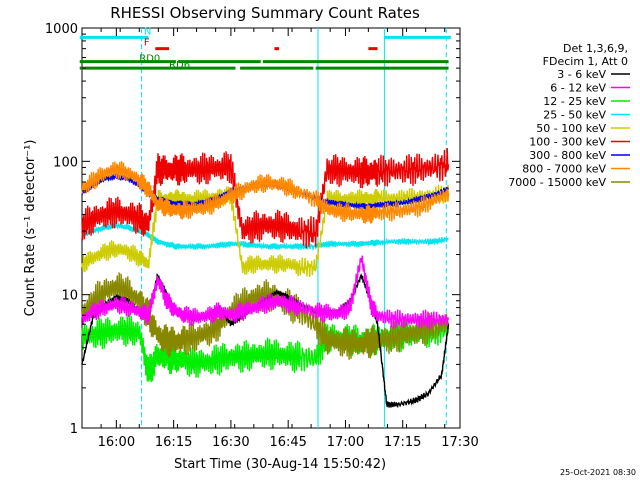 The image size is (640, 480). Describe the element at coordinates (567, 155) in the screenshot. I see `legend-entry-6: 300 - 800 keV` at that location.